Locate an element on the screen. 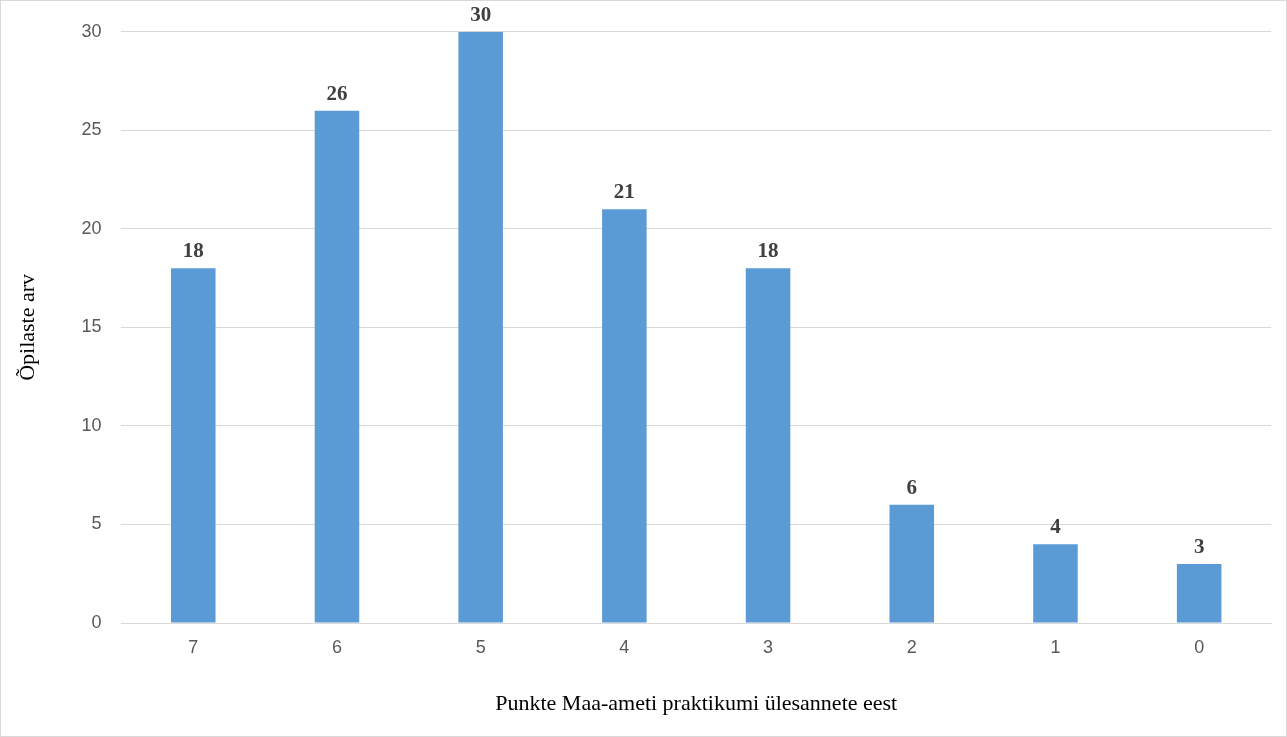  y-tick-label: 15 is located at coordinates (91, 326).